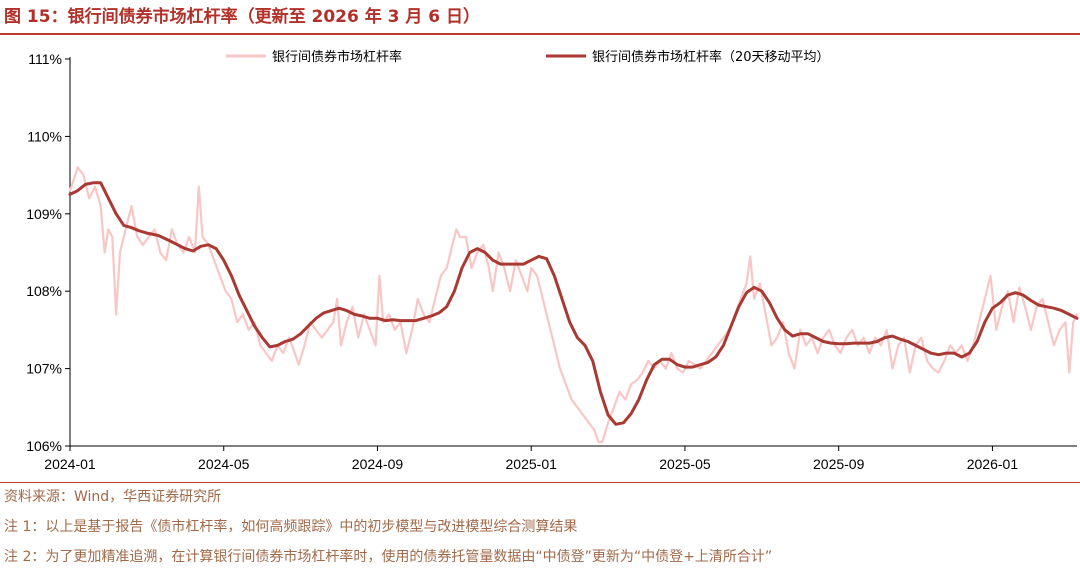 Image resolution: width=1080 pixels, height=569 pixels. What do you see at coordinates (685, 464) in the screenshot?
I see `x-tick-label: 2025-05` at bounding box center [685, 464].